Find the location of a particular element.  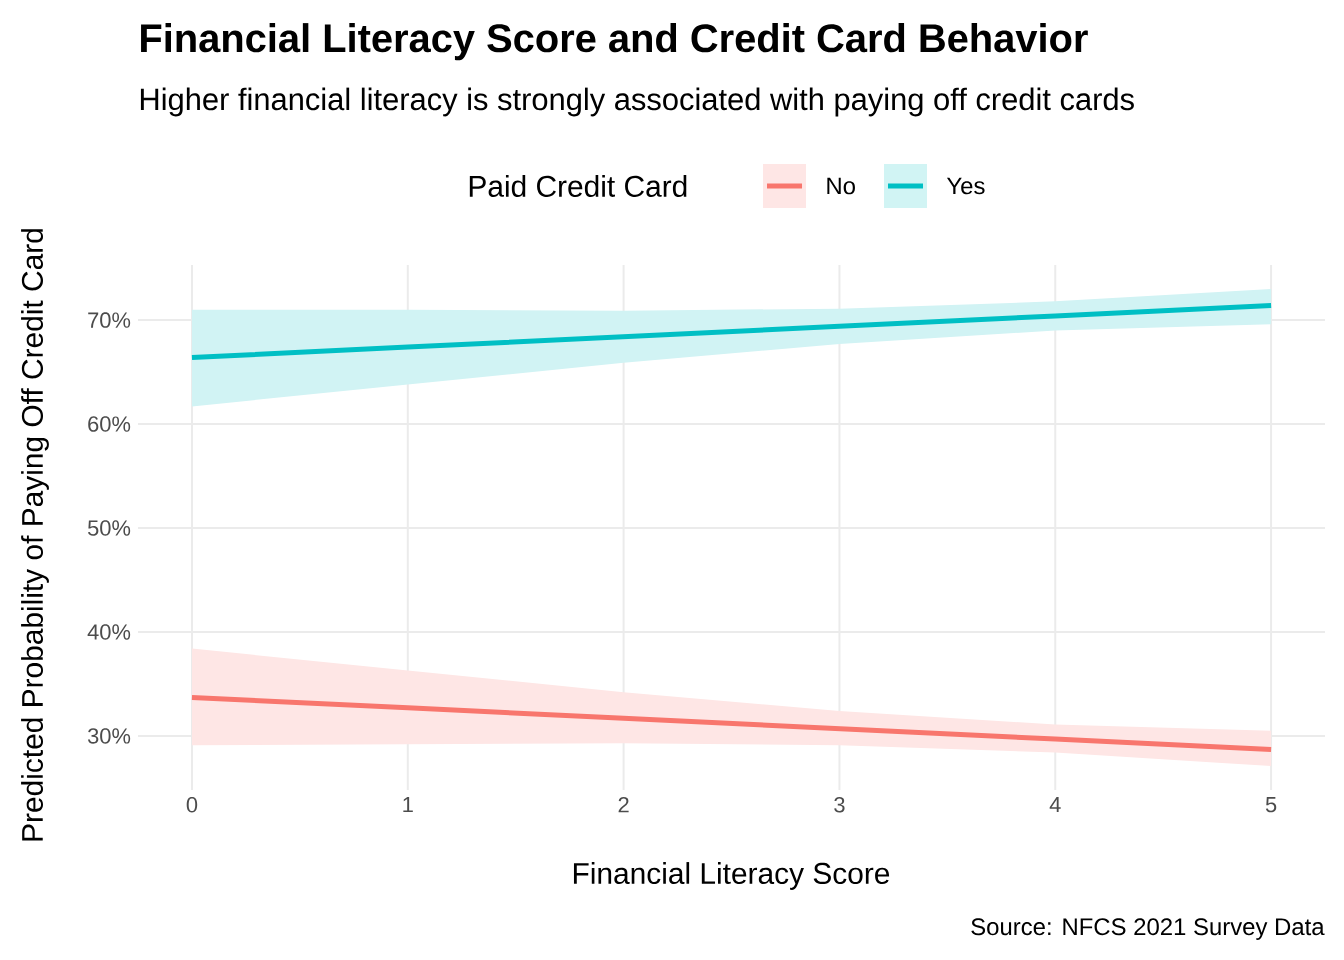

y-tick-label: 30% is located at coordinates (109, 736).